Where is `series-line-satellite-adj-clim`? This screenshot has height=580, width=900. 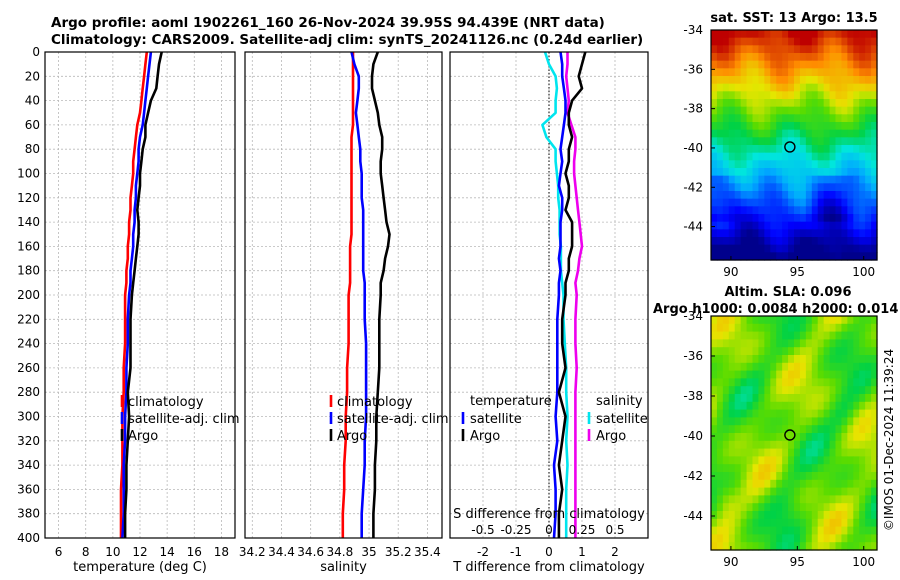
series-line-satellite-adj-clim is located at coordinates (359, 294).